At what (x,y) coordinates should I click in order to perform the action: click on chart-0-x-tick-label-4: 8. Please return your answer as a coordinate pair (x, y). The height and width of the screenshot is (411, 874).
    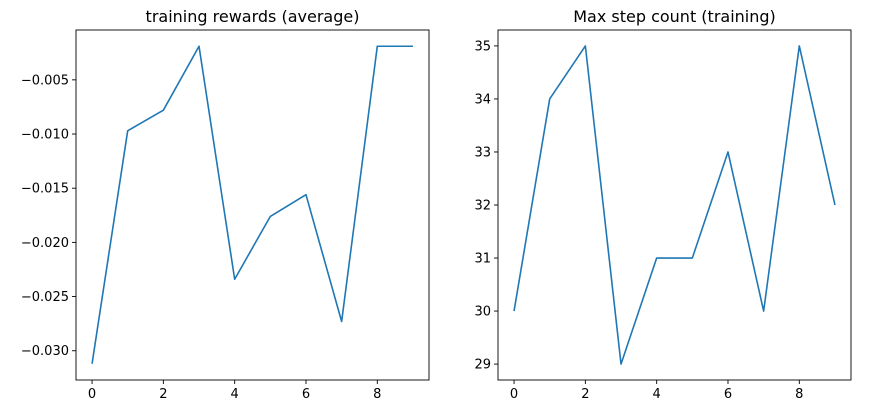
    Looking at the image, I should click on (377, 394).